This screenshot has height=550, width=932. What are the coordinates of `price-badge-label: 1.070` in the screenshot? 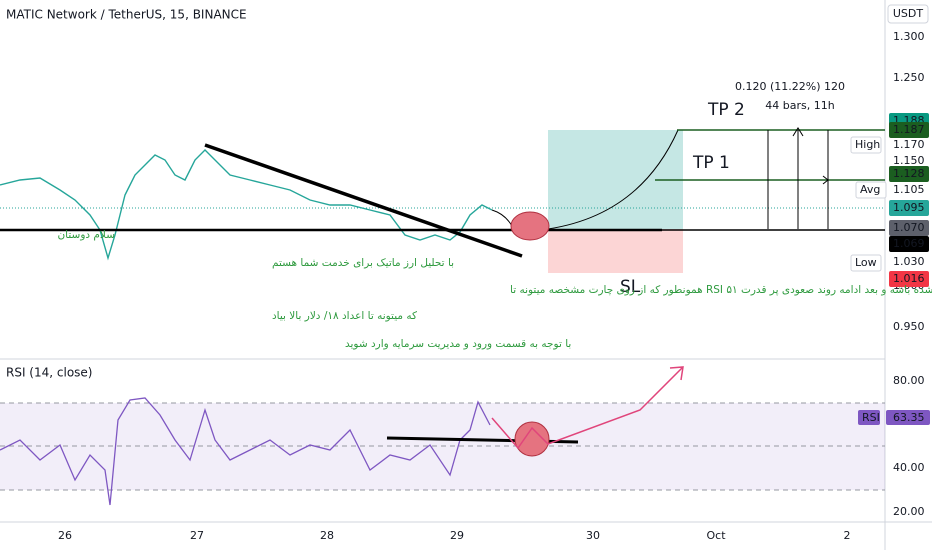 It's located at (909, 227).